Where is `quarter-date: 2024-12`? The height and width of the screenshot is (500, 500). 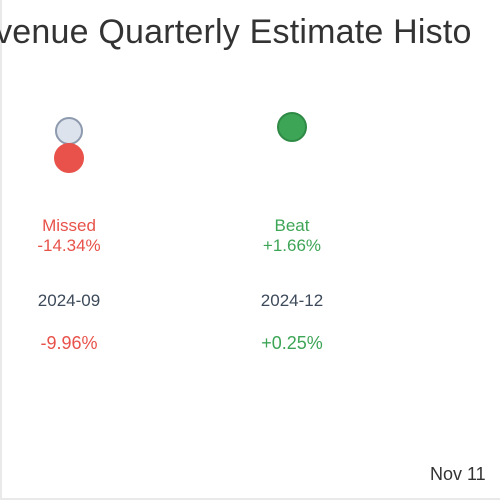
quarter-date: 2024-12 is located at coordinates (292, 300).